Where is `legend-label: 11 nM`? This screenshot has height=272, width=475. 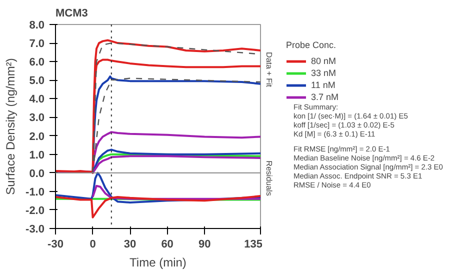 legend-label: 11 nM is located at coordinates (323, 85).